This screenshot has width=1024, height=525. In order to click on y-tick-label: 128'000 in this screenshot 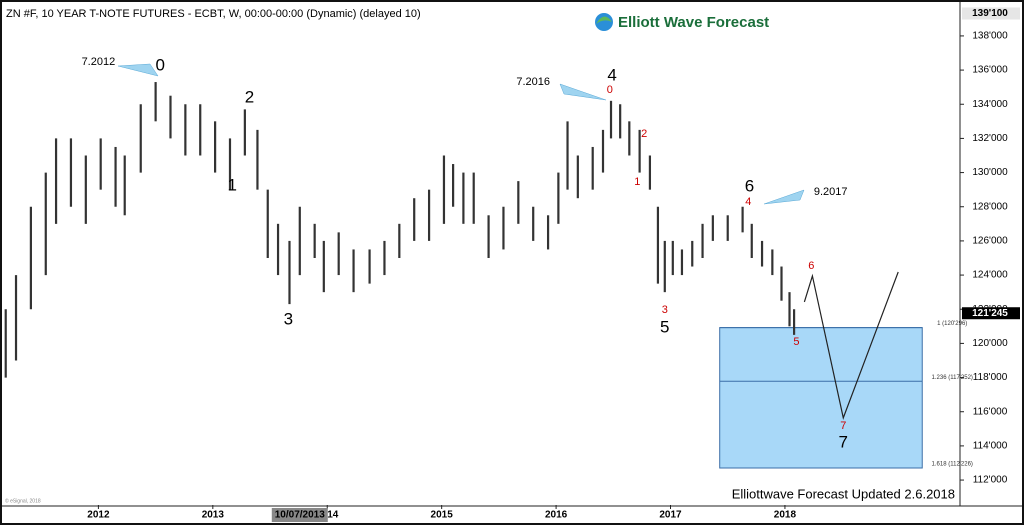, I will do `click(990, 206)`.